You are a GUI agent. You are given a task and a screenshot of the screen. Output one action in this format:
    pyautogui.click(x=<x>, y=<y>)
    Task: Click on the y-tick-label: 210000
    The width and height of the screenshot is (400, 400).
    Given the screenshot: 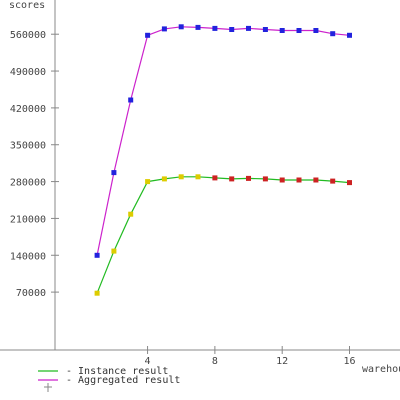 What is the action you would take?
    pyautogui.click(x=28, y=219)
    